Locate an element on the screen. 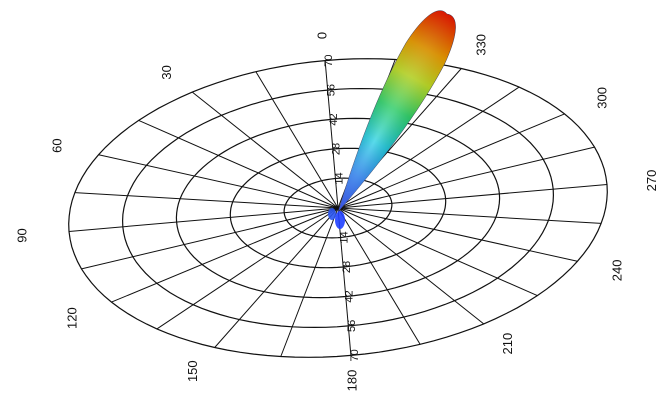  angular-tick-0: 0 is located at coordinates (321, 35).